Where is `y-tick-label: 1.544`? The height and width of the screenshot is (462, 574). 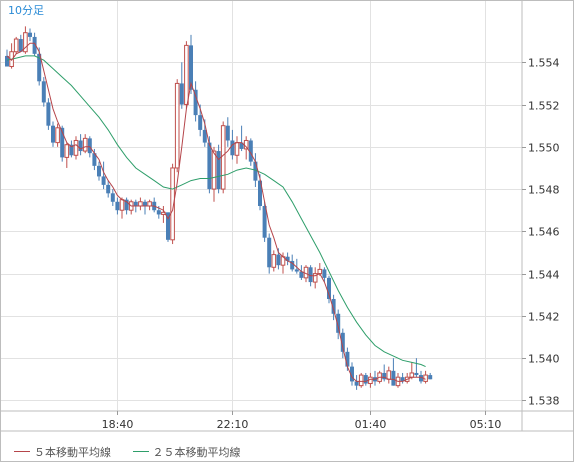 y-tick-label: 1.544 is located at coordinates (544, 275).